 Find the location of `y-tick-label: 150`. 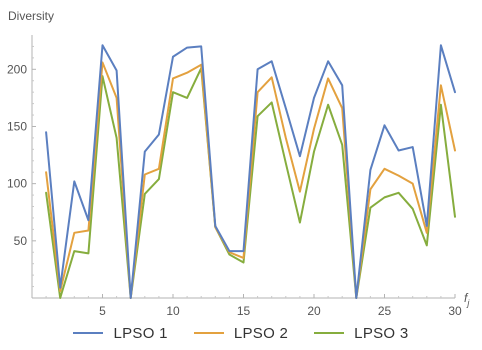

y-tick-label: 150 is located at coordinates (17, 126).